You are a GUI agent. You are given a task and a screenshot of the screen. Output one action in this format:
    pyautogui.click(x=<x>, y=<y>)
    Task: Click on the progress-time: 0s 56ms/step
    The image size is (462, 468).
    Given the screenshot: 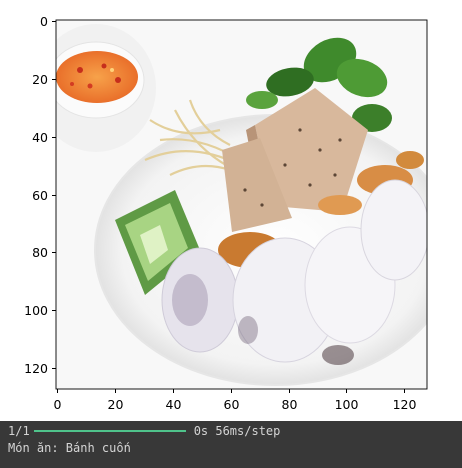 What is the action you would take?
    pyautogui.click(x=237, y=431)
    